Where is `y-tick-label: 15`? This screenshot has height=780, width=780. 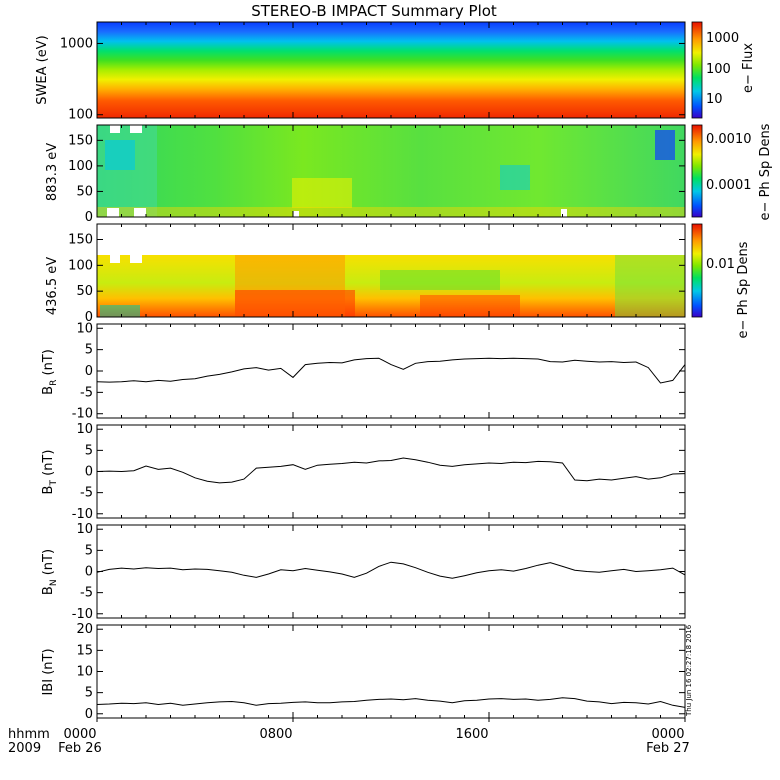
y-tick-label: 15 is located at coordinates (84, 650).